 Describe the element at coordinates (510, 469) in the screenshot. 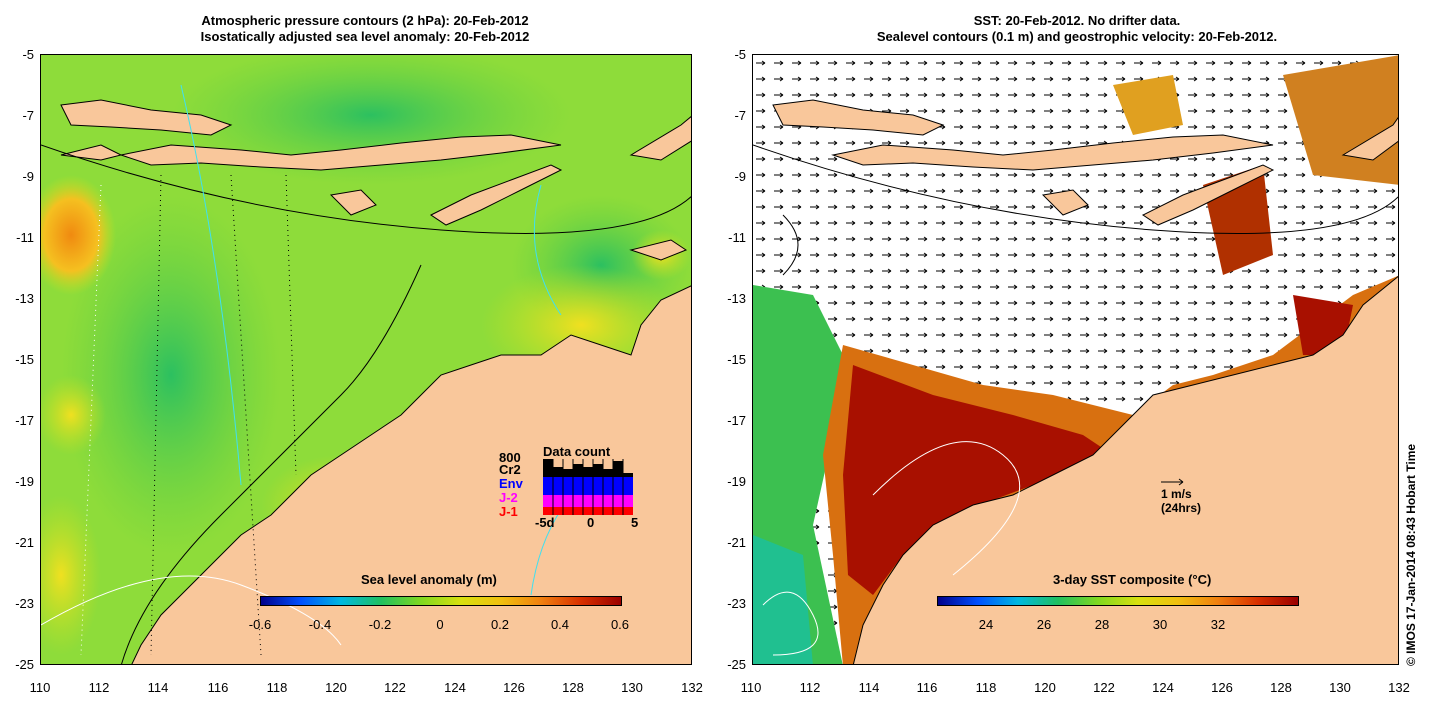

I see `legend-cr2: Cr2` at that location.